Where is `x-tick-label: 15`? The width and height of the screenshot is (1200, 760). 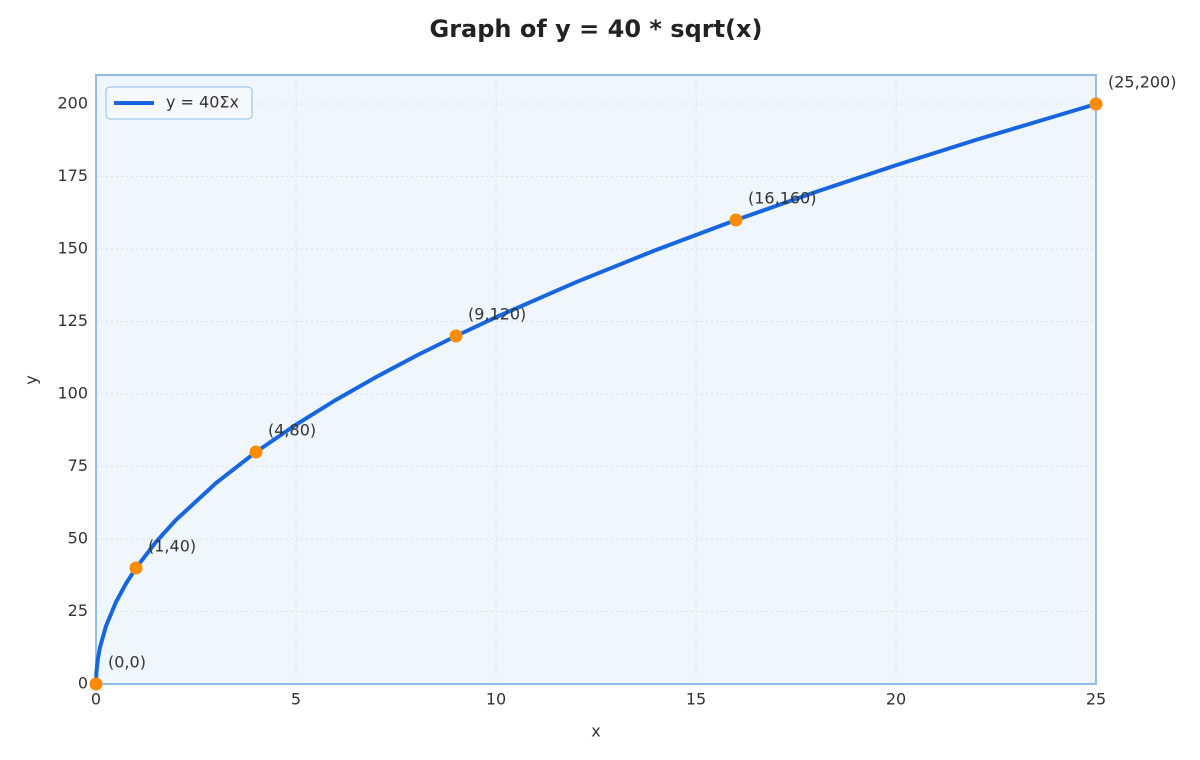 x-tick-label: 15 is located at coordinates (696, 699).